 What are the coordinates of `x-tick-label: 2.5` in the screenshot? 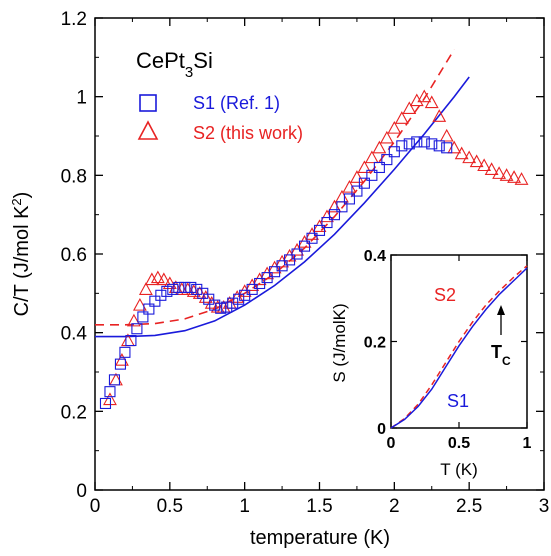 It's located at (469, 506).